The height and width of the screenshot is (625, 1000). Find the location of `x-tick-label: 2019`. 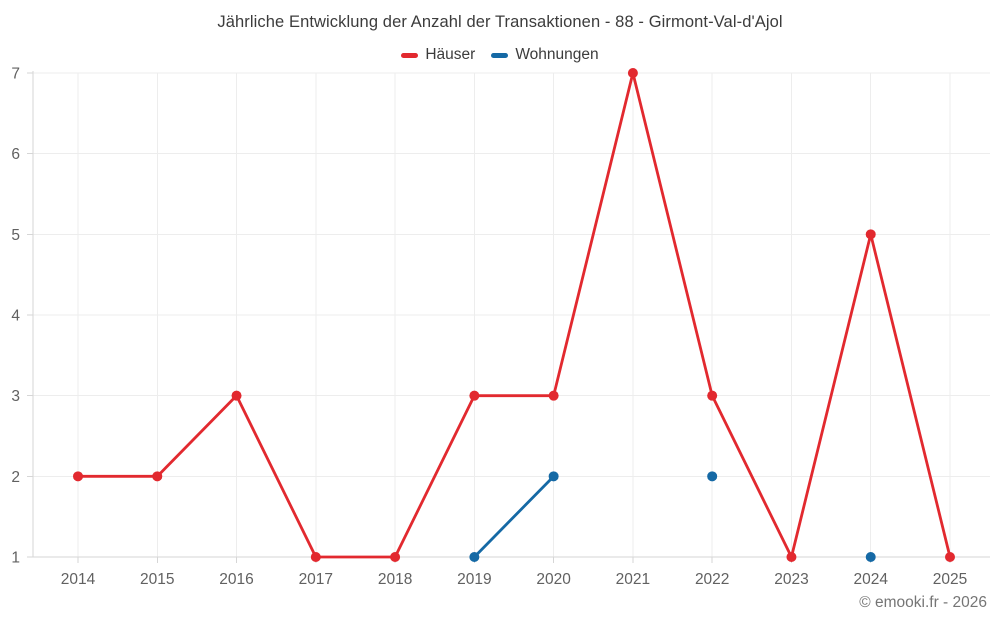

x-tick-label: 2019 is located at coordinates (474, 579).